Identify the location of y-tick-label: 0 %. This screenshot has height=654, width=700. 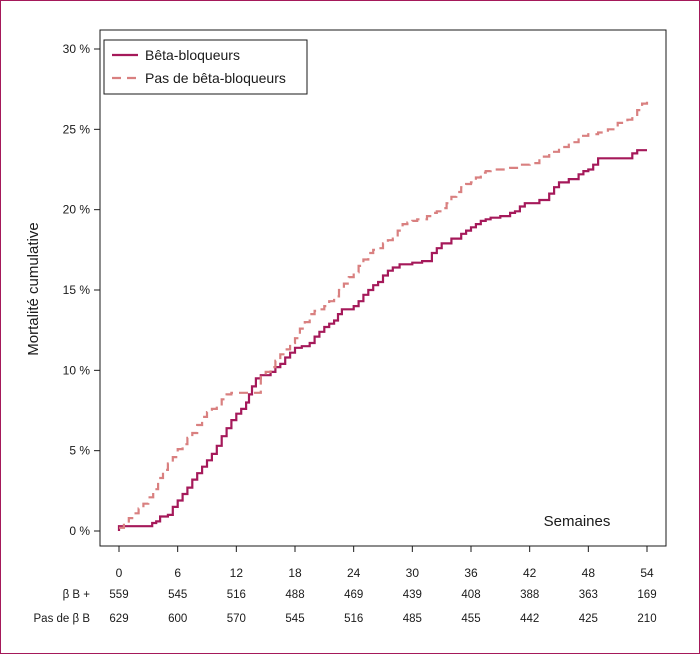
(79, 531).